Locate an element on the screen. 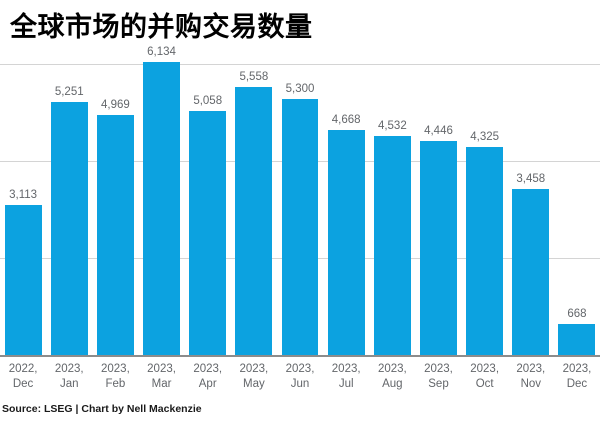  chart-title: 全球市场的并购交易数量 is located at coordinates (161, 27).